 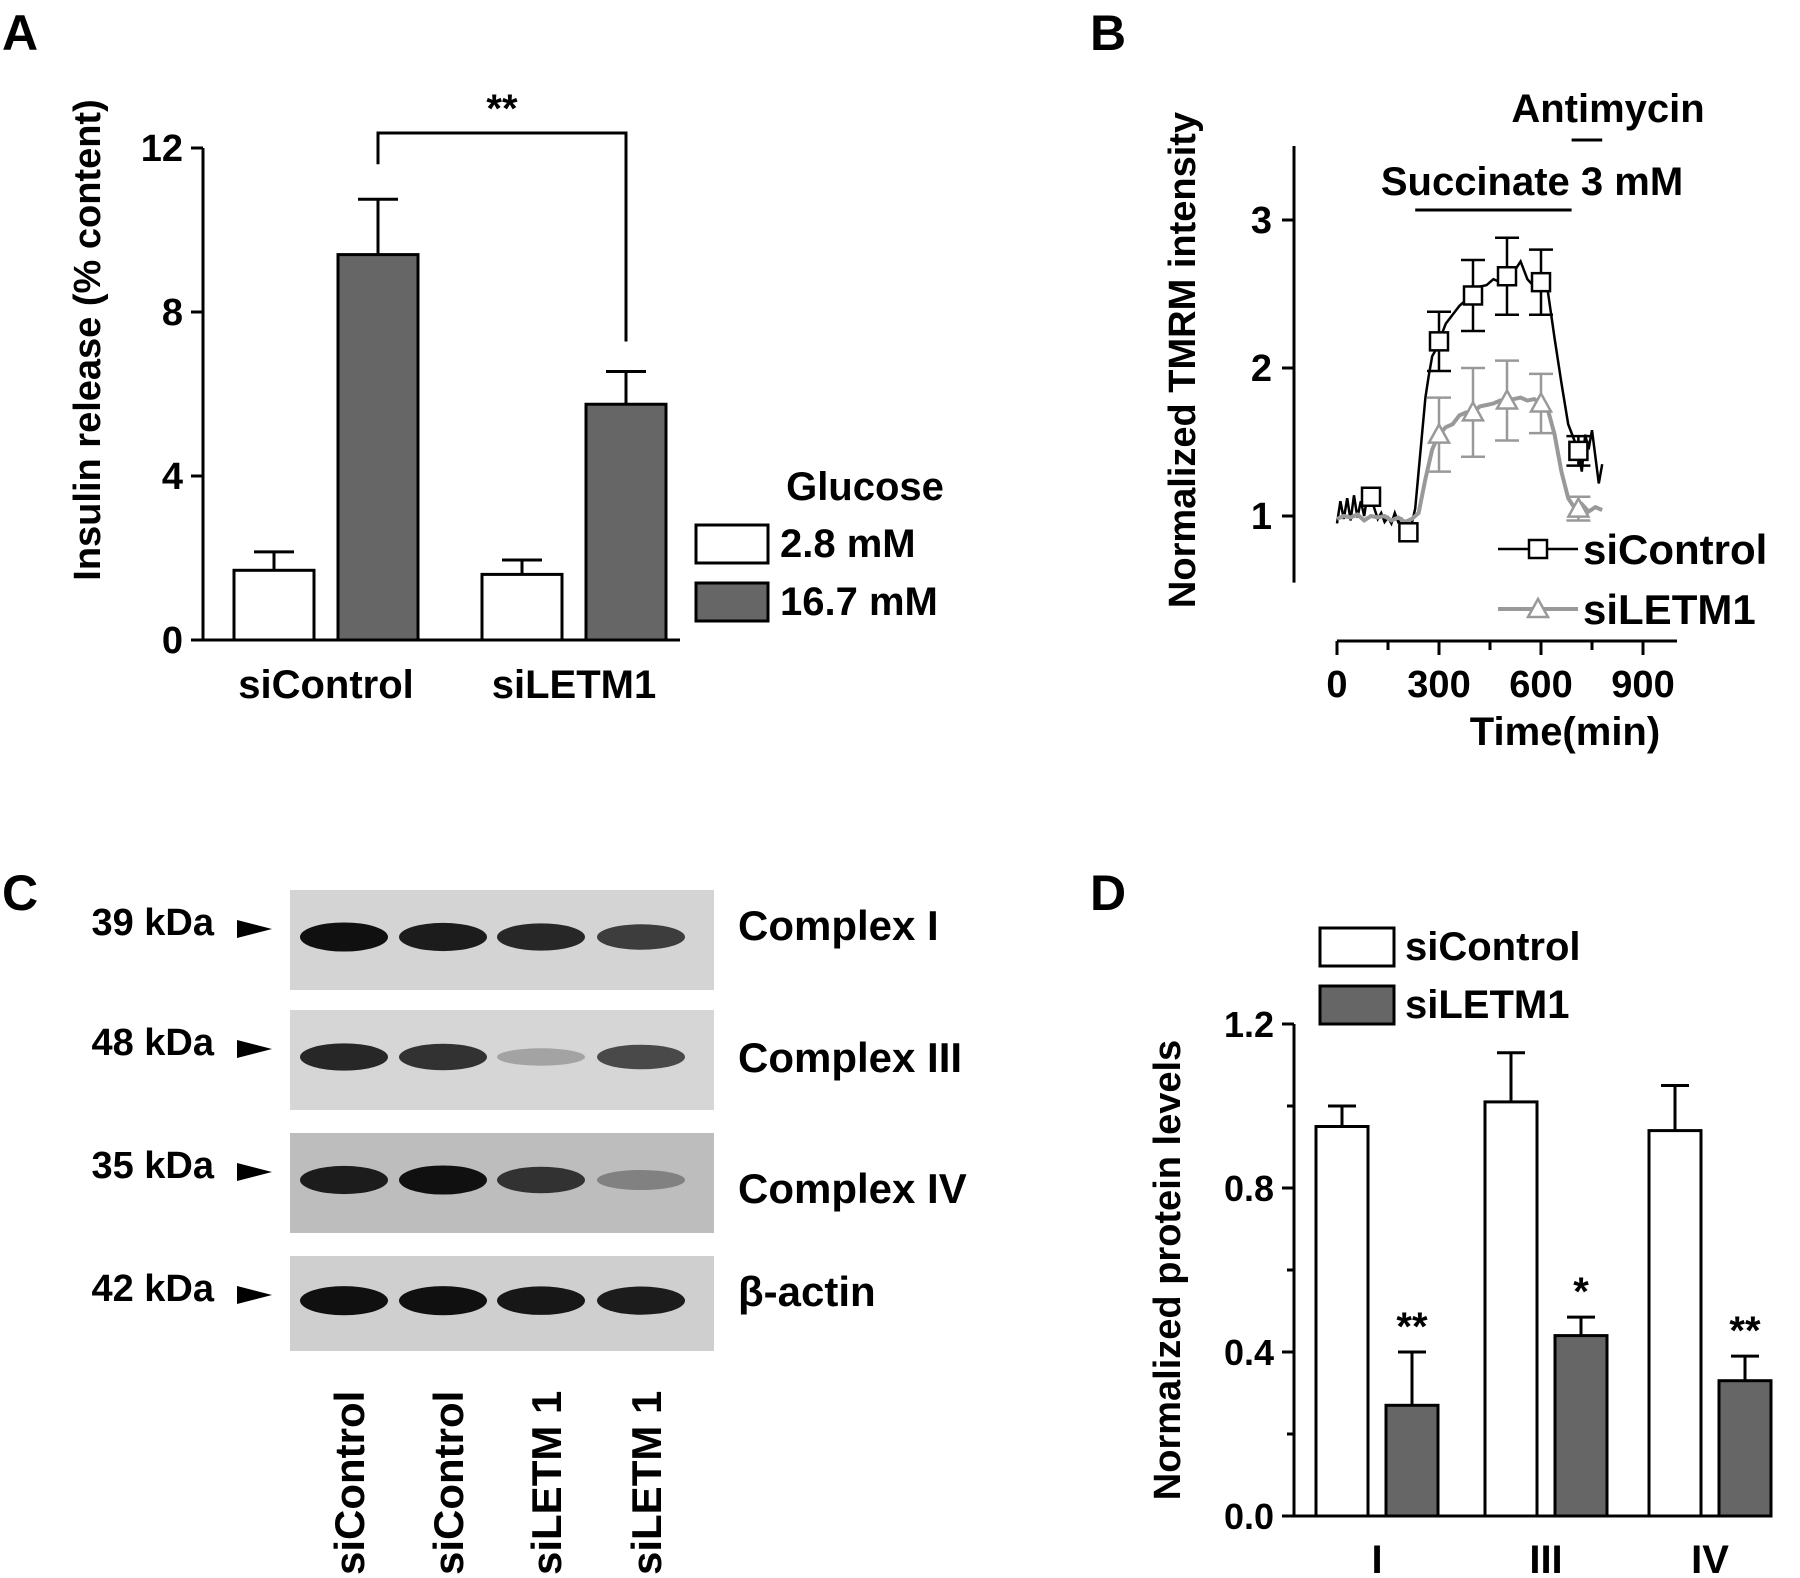 I want to click on panel-b-treatment-bars, so click(x=1509, y=175).